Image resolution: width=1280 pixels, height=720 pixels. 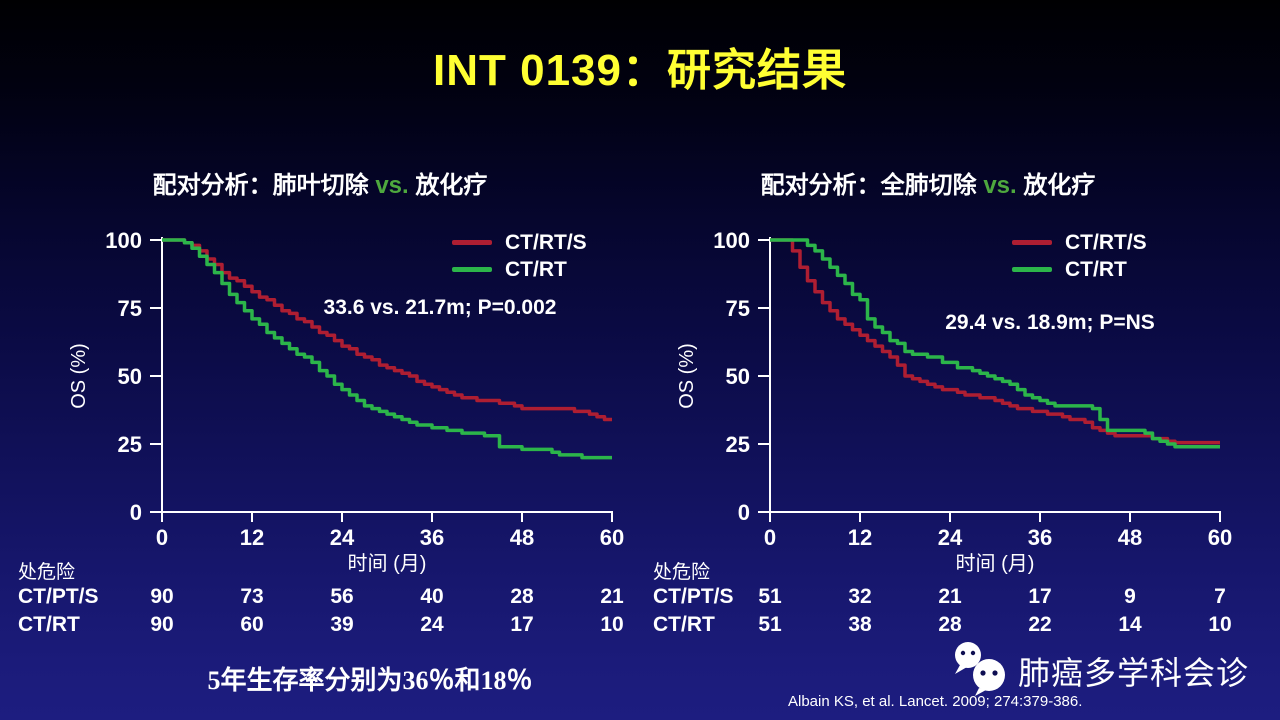 What do you see at coordinates (1000, 185) in the screenshot?
I see `right-subtitle-vs: vs.` at bounding box center [1000, 185].